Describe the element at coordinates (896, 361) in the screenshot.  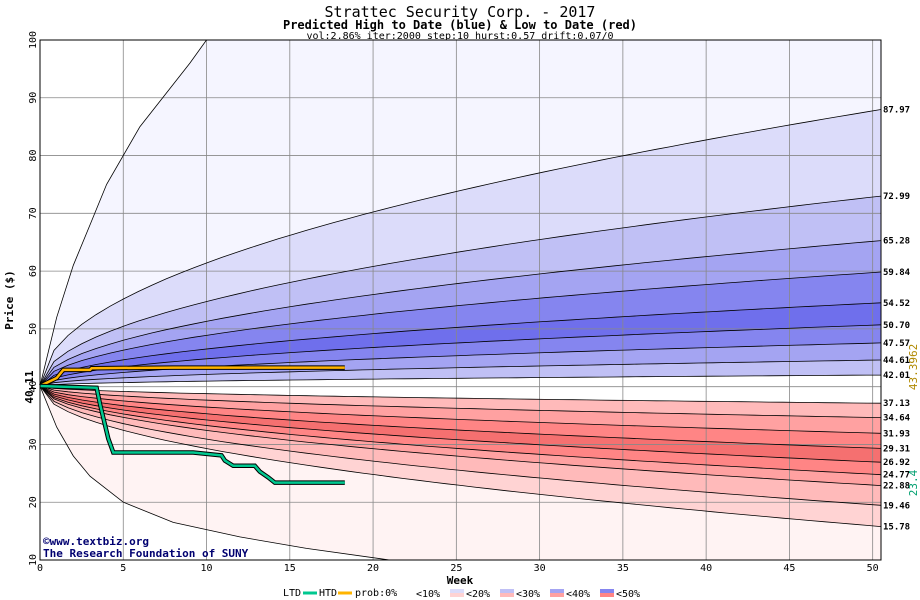
I see `percentile-end-label: 44.61` at that location.